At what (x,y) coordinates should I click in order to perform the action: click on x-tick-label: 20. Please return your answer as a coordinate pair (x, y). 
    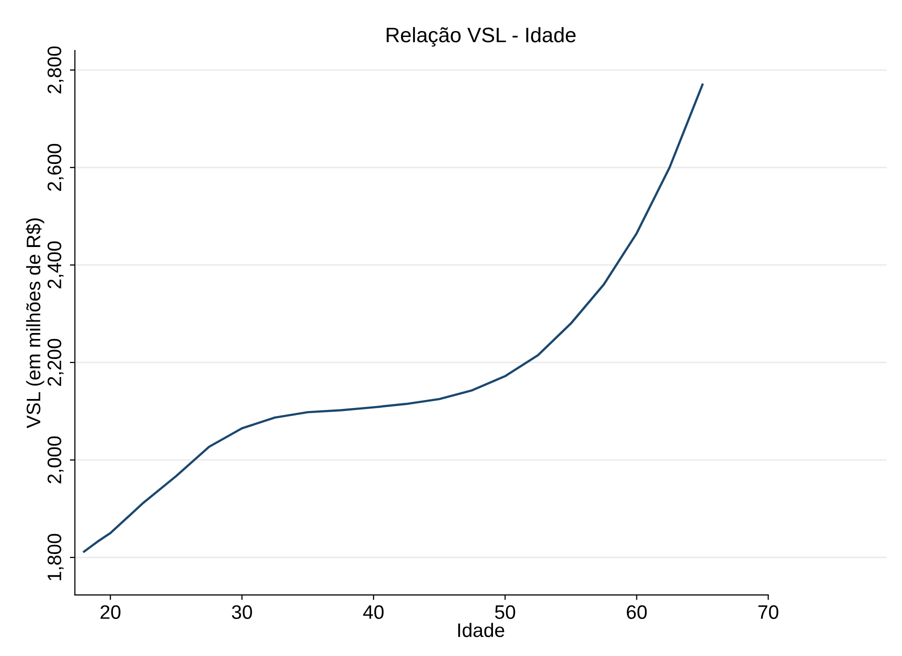
    Looking at the image, I should click on (110, 612).